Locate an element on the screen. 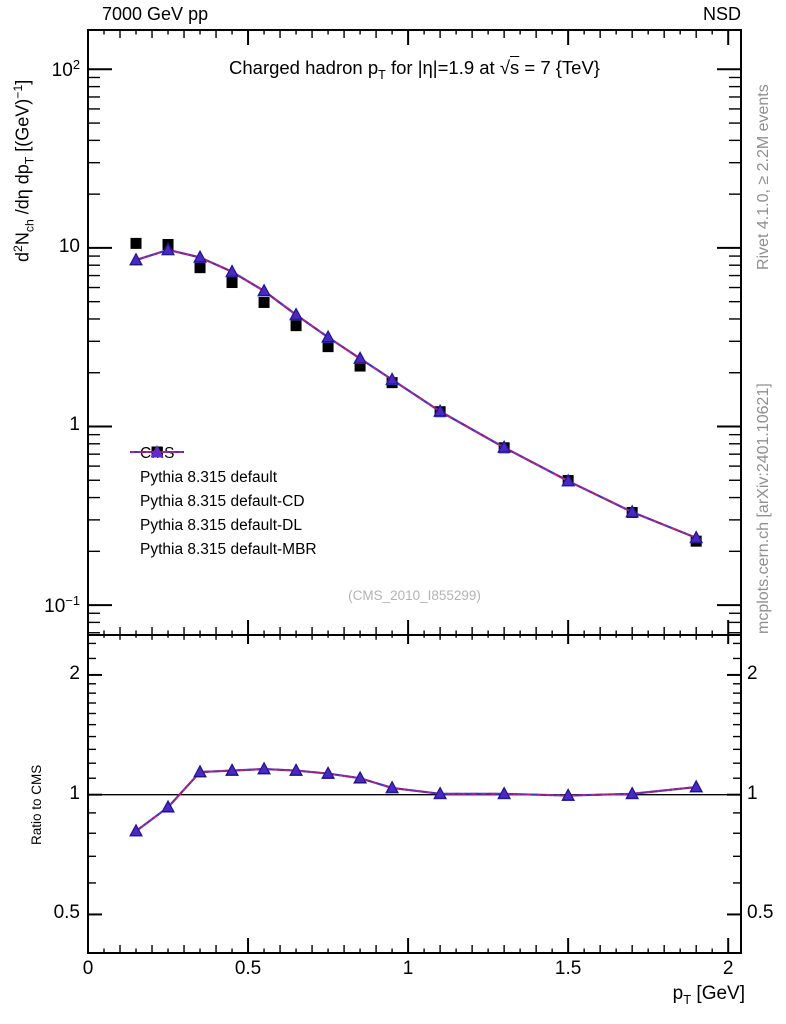 The width and height of the screenshot is (786, 1024). legend-label: Pythia 8.315 default-MBR is located at coordinates (228, 550).